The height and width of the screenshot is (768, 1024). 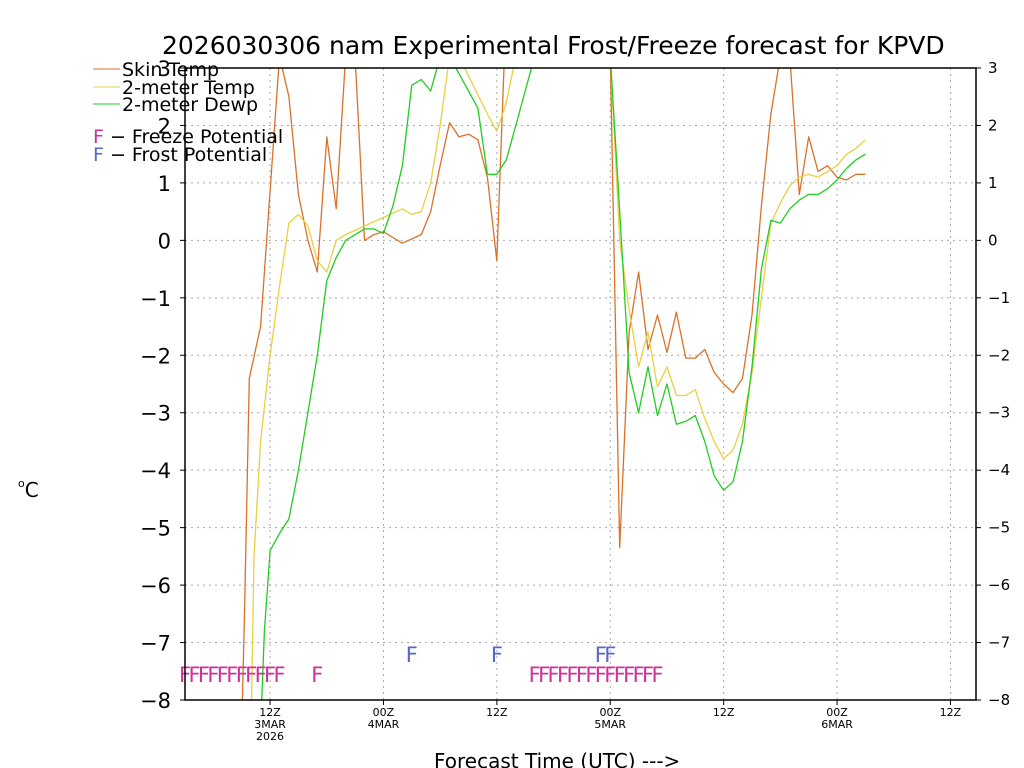 What do you see at coordinates (155, 471) in the screenshot?
I see `y-tick-left-label: −4` at bounding box center [155, 471].